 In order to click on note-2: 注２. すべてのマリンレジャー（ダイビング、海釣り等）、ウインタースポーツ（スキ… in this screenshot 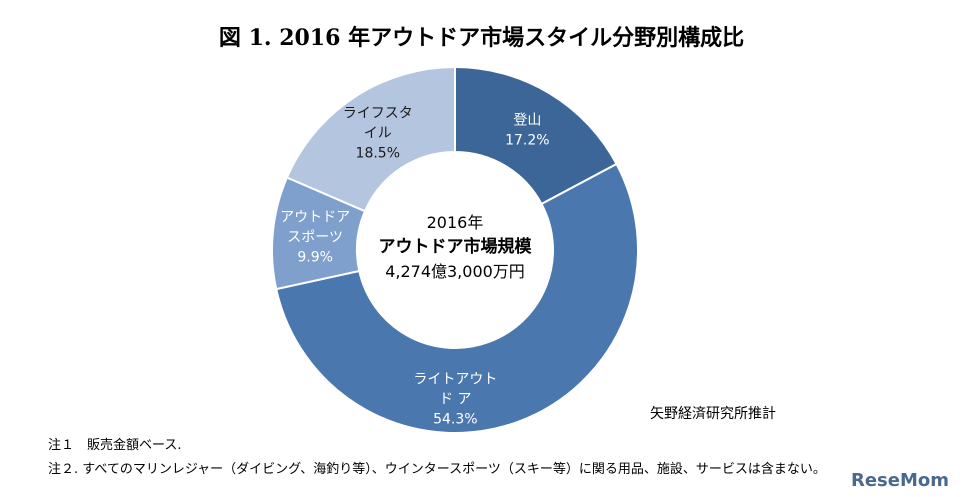, I will do `click(437, 469)`.